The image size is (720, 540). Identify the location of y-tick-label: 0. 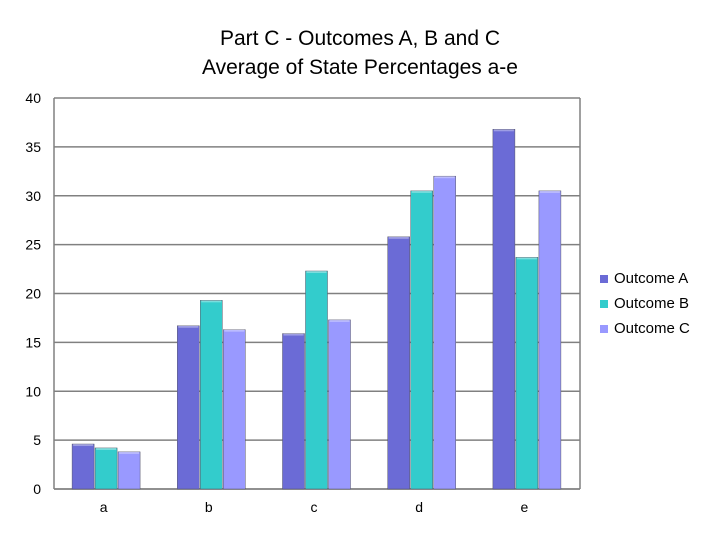
(37, 489).